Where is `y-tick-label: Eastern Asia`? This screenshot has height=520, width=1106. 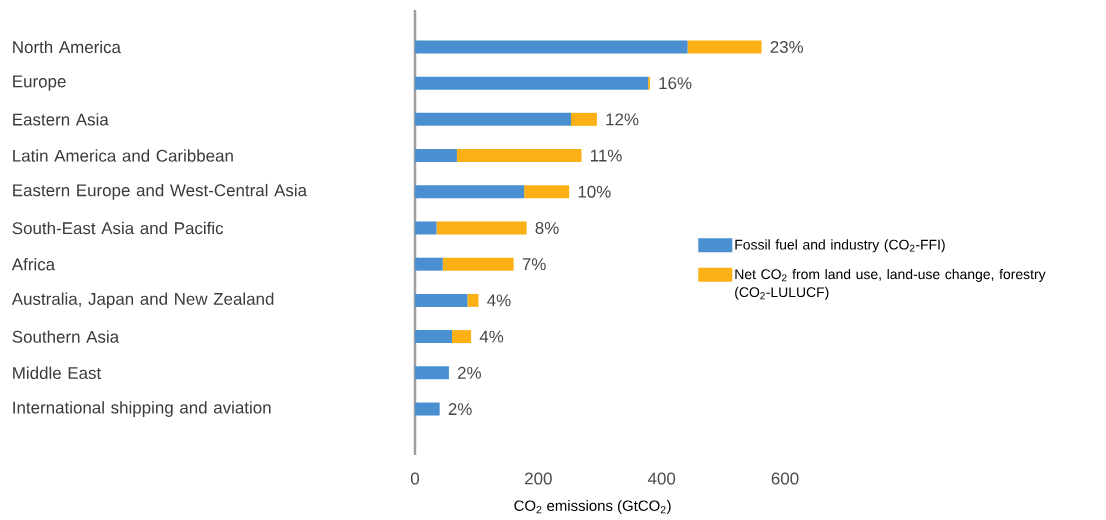 y-tick-label: Eastern Asia is located at coordinates (61, 119).